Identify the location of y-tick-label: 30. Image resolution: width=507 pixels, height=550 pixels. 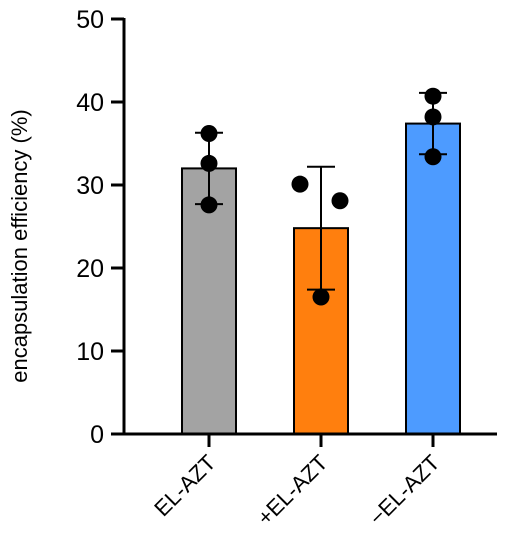
(90, 186).